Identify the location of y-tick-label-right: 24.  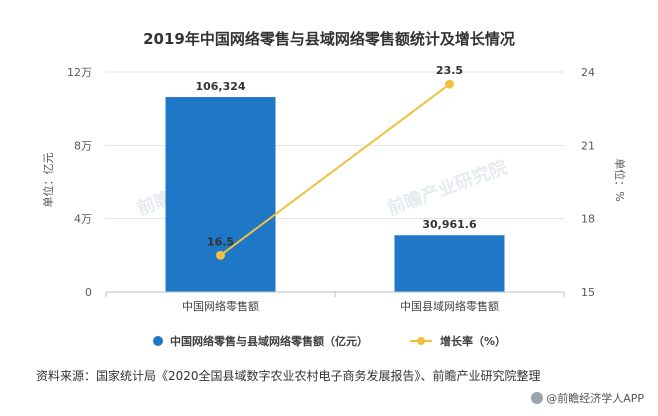
(588, 72).